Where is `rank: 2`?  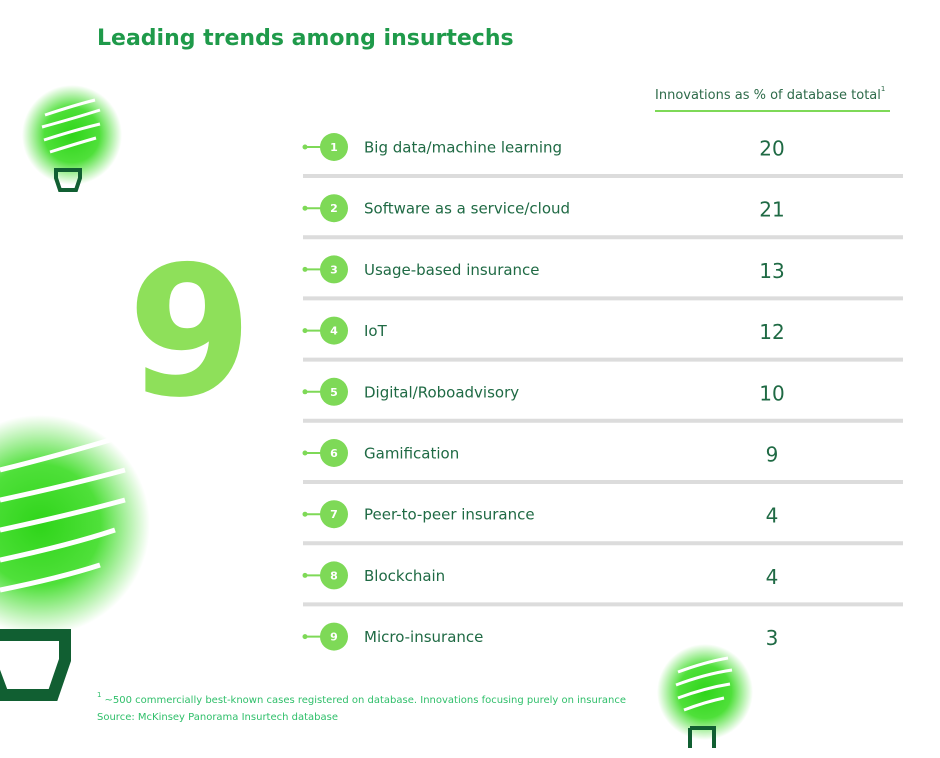
rank: 2 is located at coordinates (334, 208).